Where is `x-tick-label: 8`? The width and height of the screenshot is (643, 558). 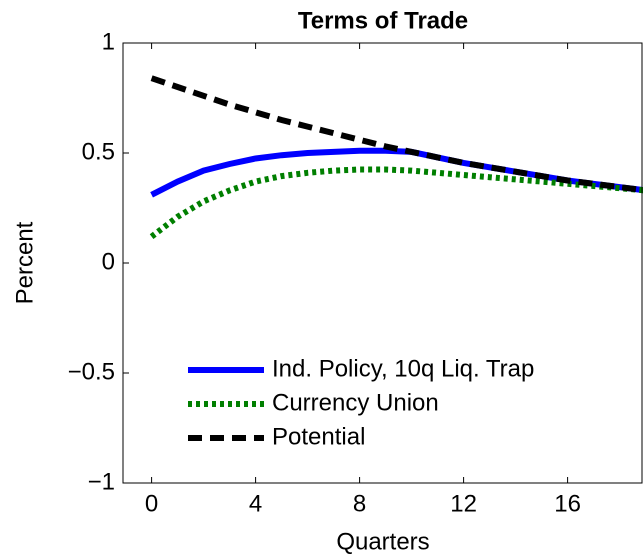
x-tick-label: 8 is located at coordinates (359, 503).